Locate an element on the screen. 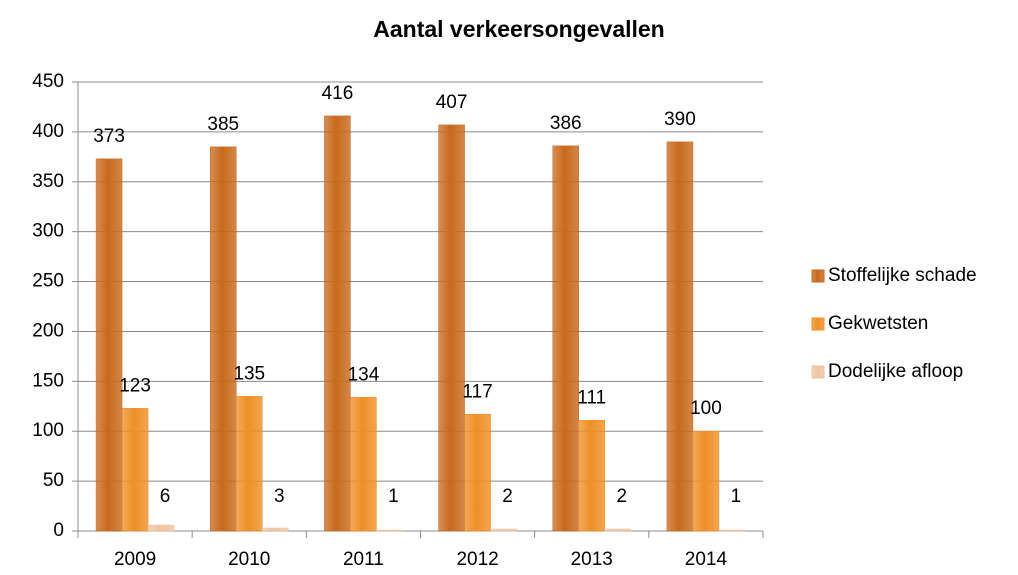 This screenshot has width=1018, height=575. data-label: 385 is located at coordinates (223, 124).